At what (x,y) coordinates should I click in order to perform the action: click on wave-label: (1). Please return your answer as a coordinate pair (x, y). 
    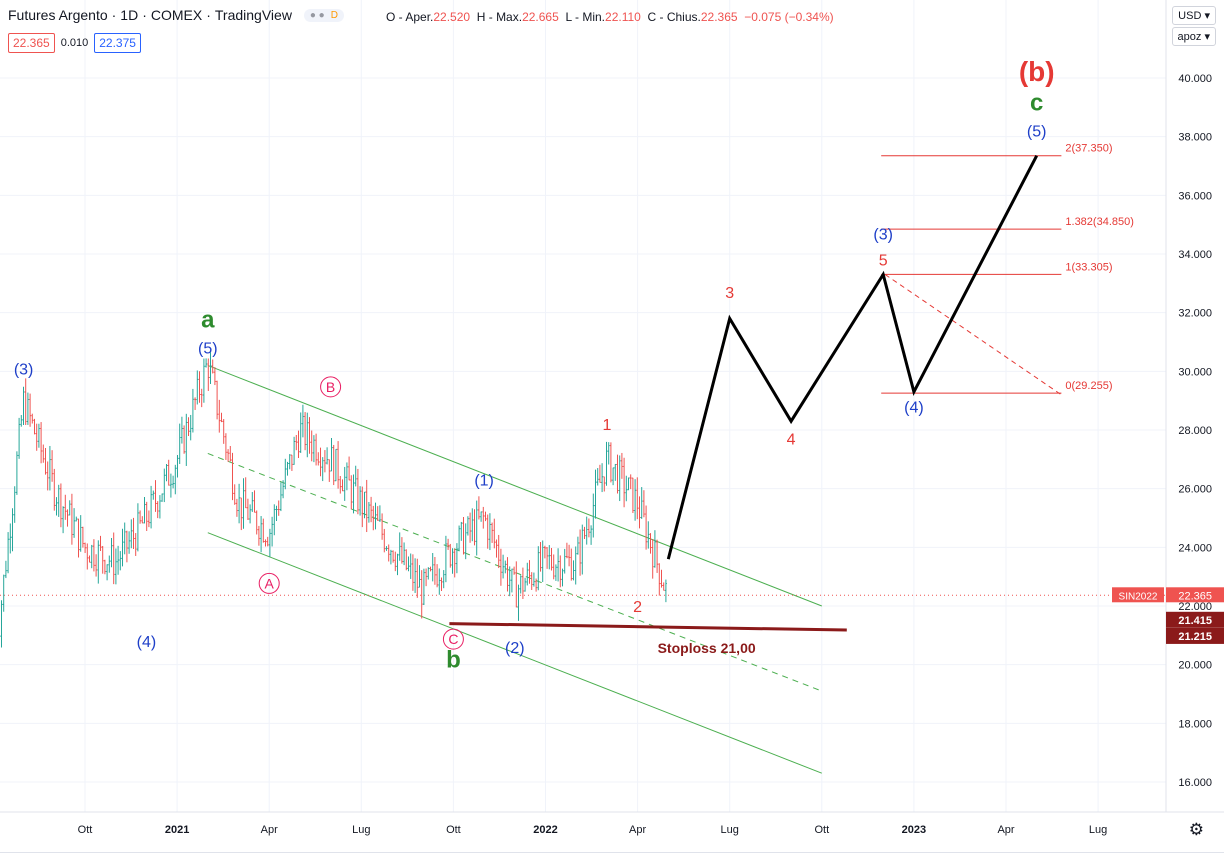
    Looking at the image, I should click on (484, 481).